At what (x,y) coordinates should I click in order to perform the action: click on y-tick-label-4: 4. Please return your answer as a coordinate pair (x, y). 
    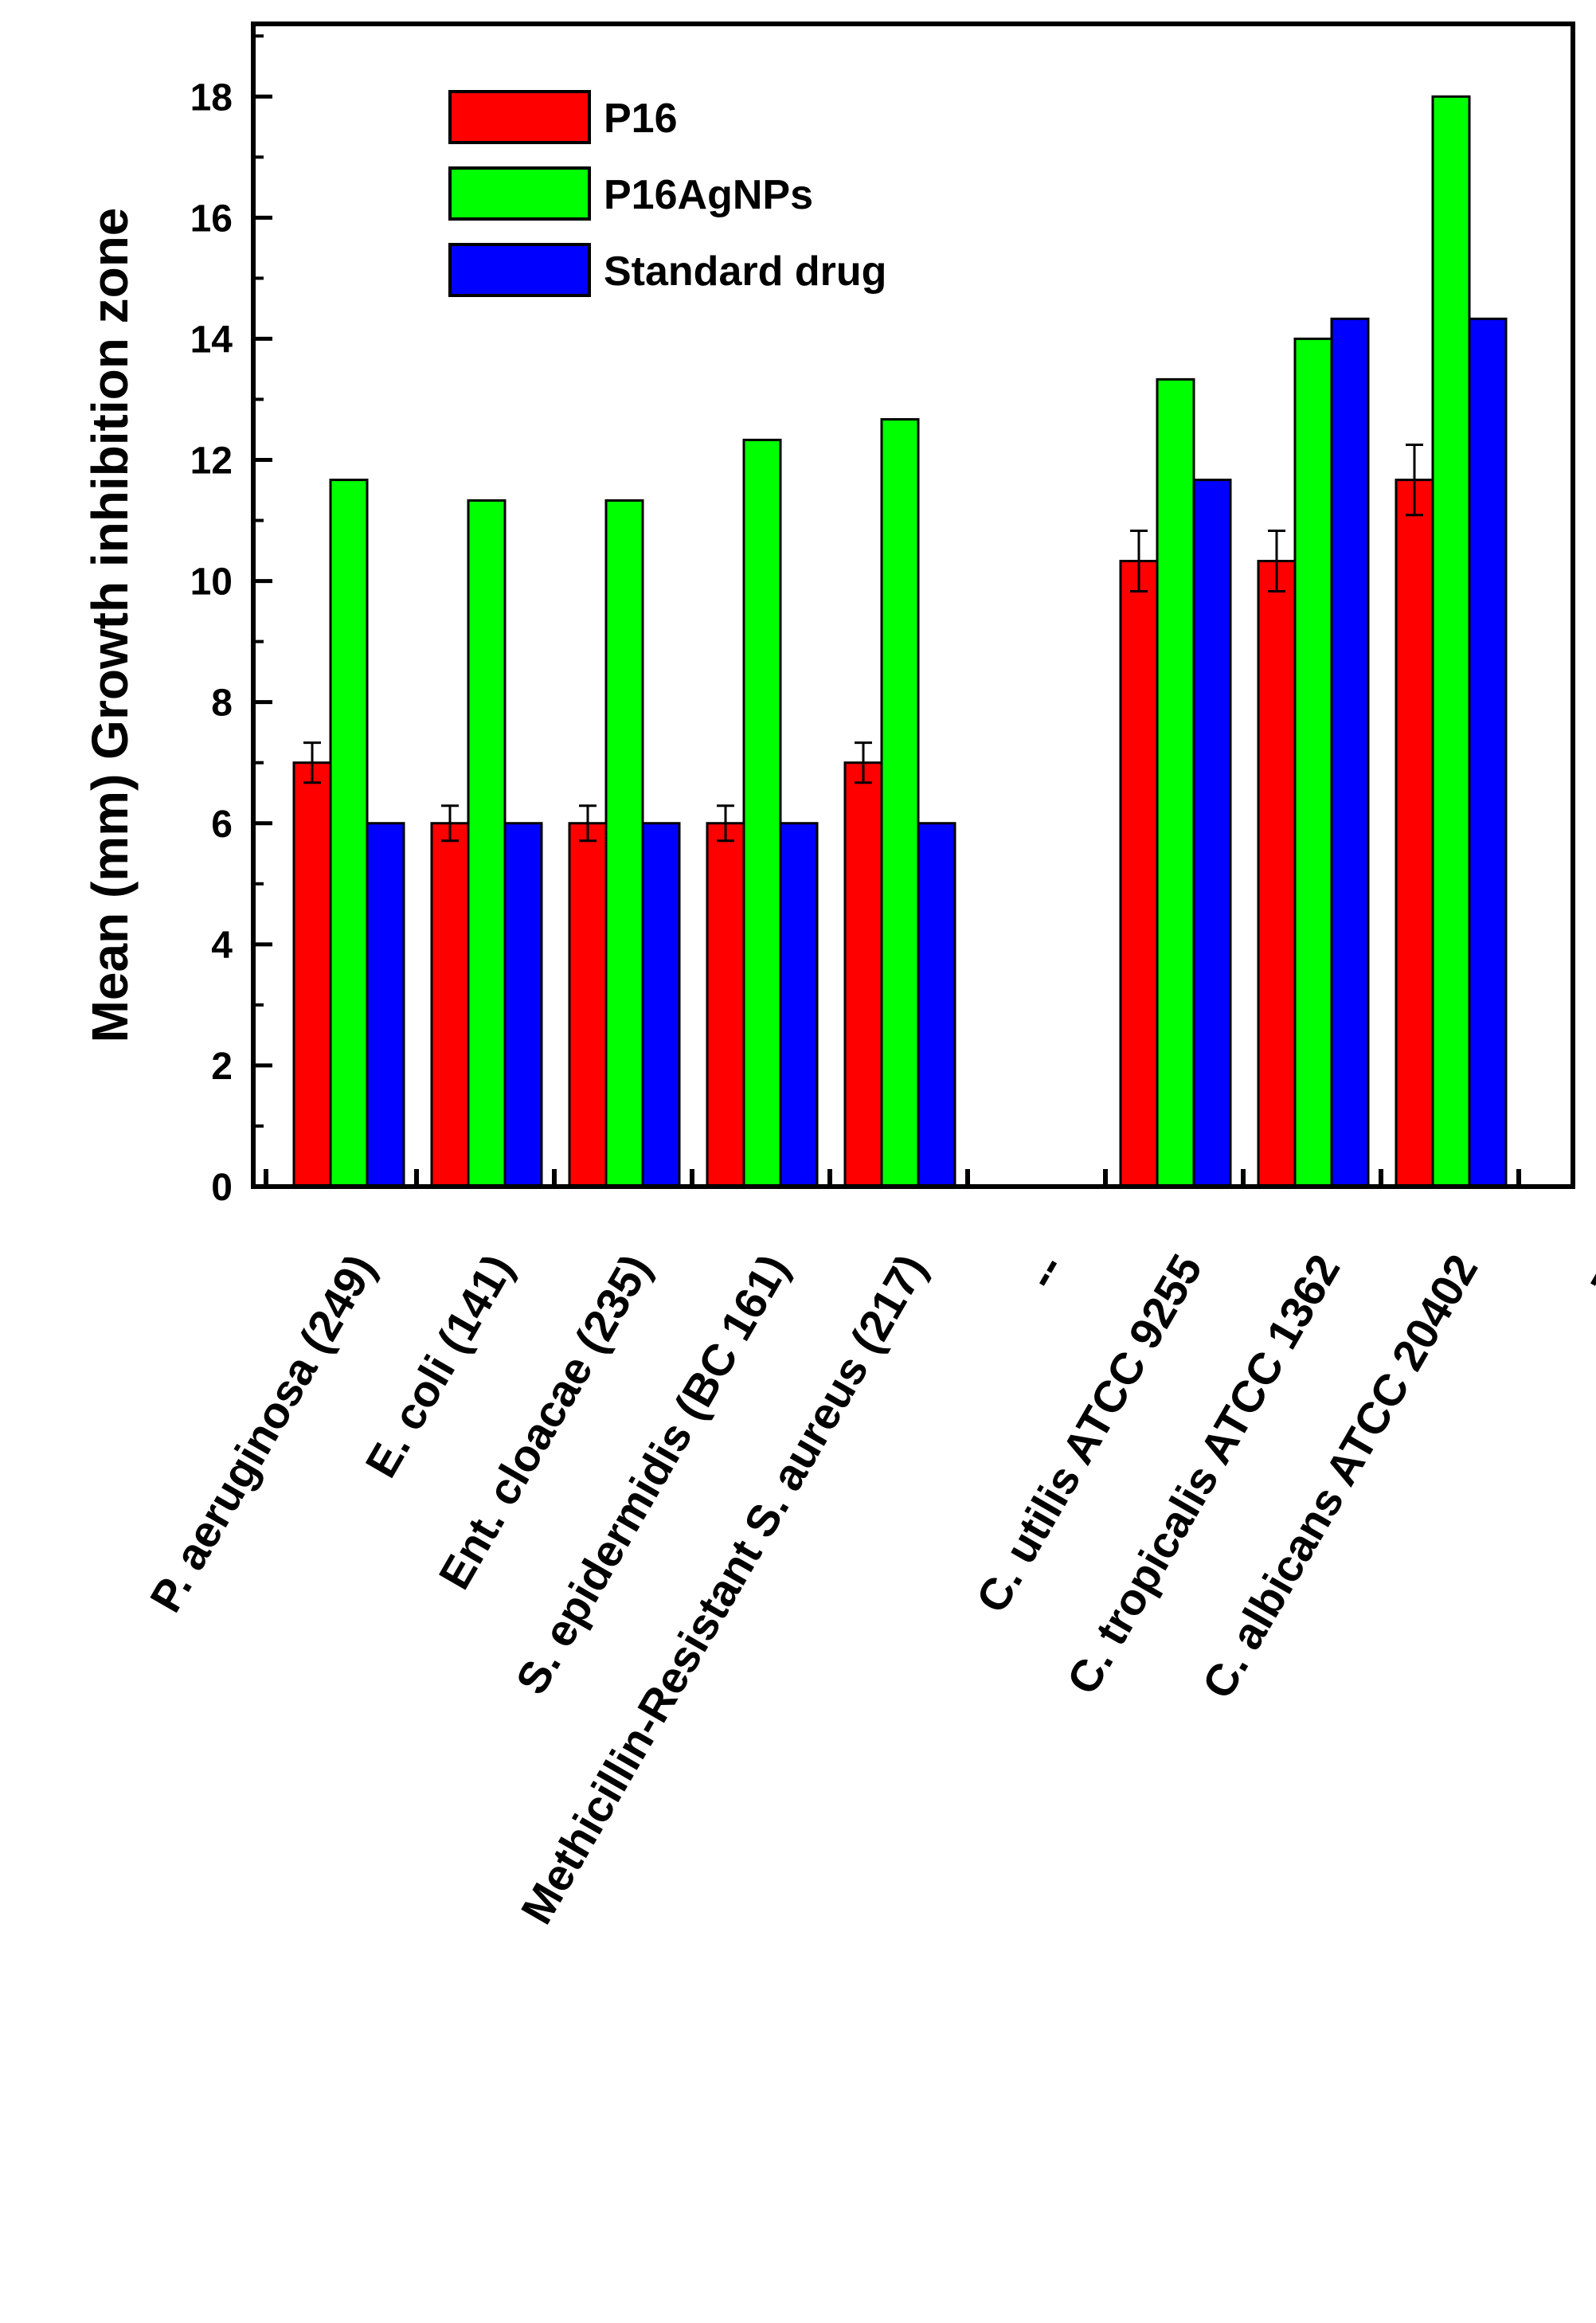
    Looking at the image, I should click on (222, 946).